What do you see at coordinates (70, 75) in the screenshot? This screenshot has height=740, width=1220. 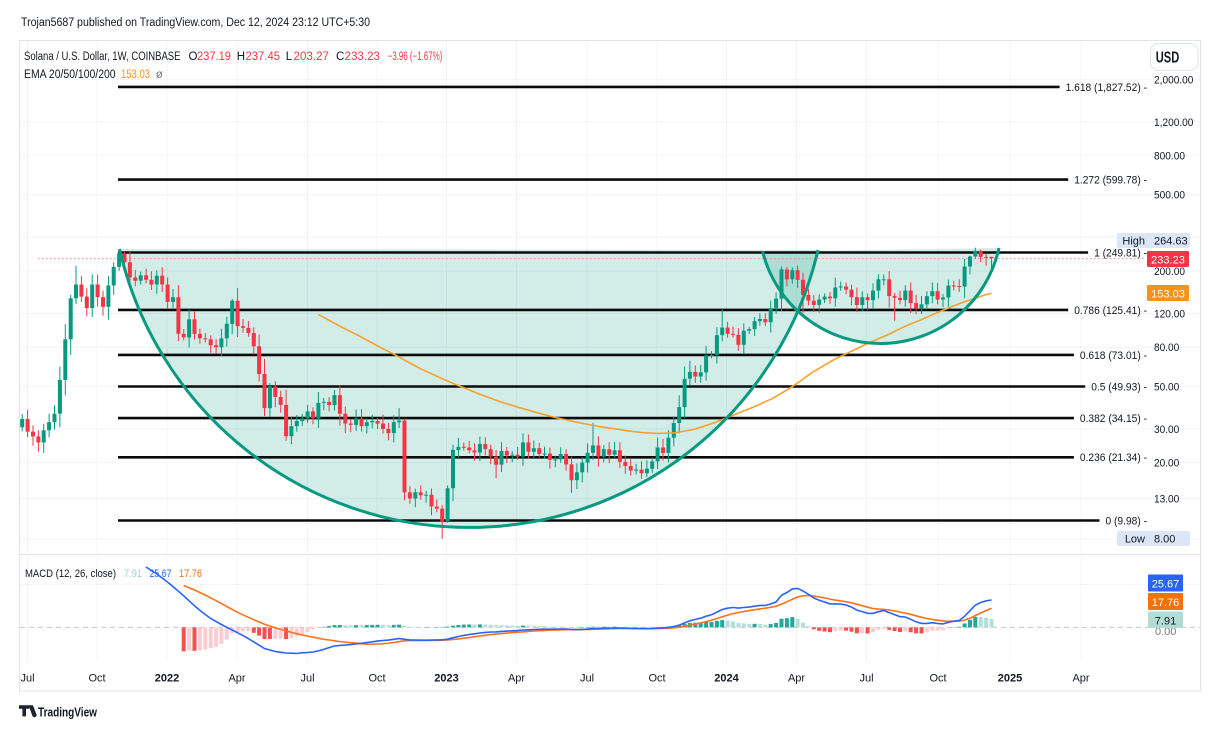 I see `svg-text: EMA 20/50/100/200` at bounding box center [70, 75].